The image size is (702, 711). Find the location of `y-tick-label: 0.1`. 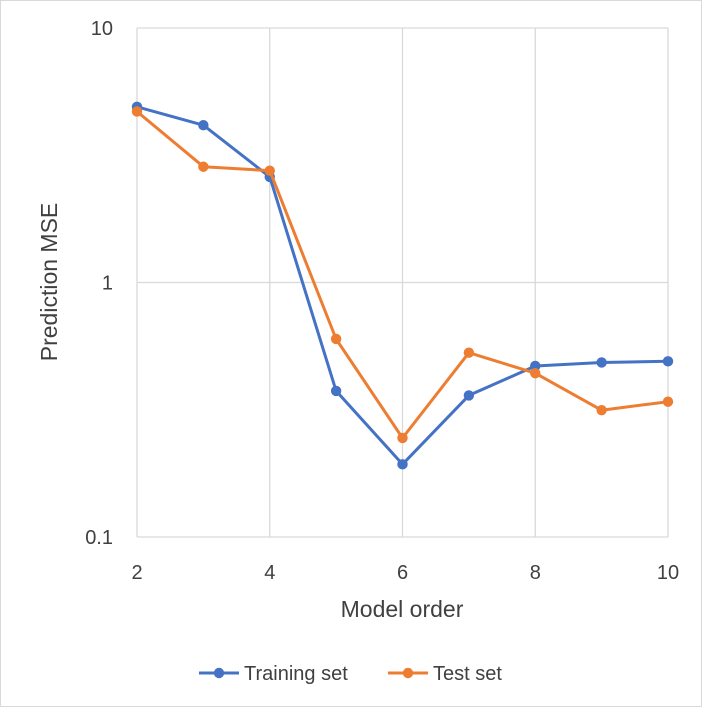

y-tick-label: 0.1 is located at coordinates (99, 538).